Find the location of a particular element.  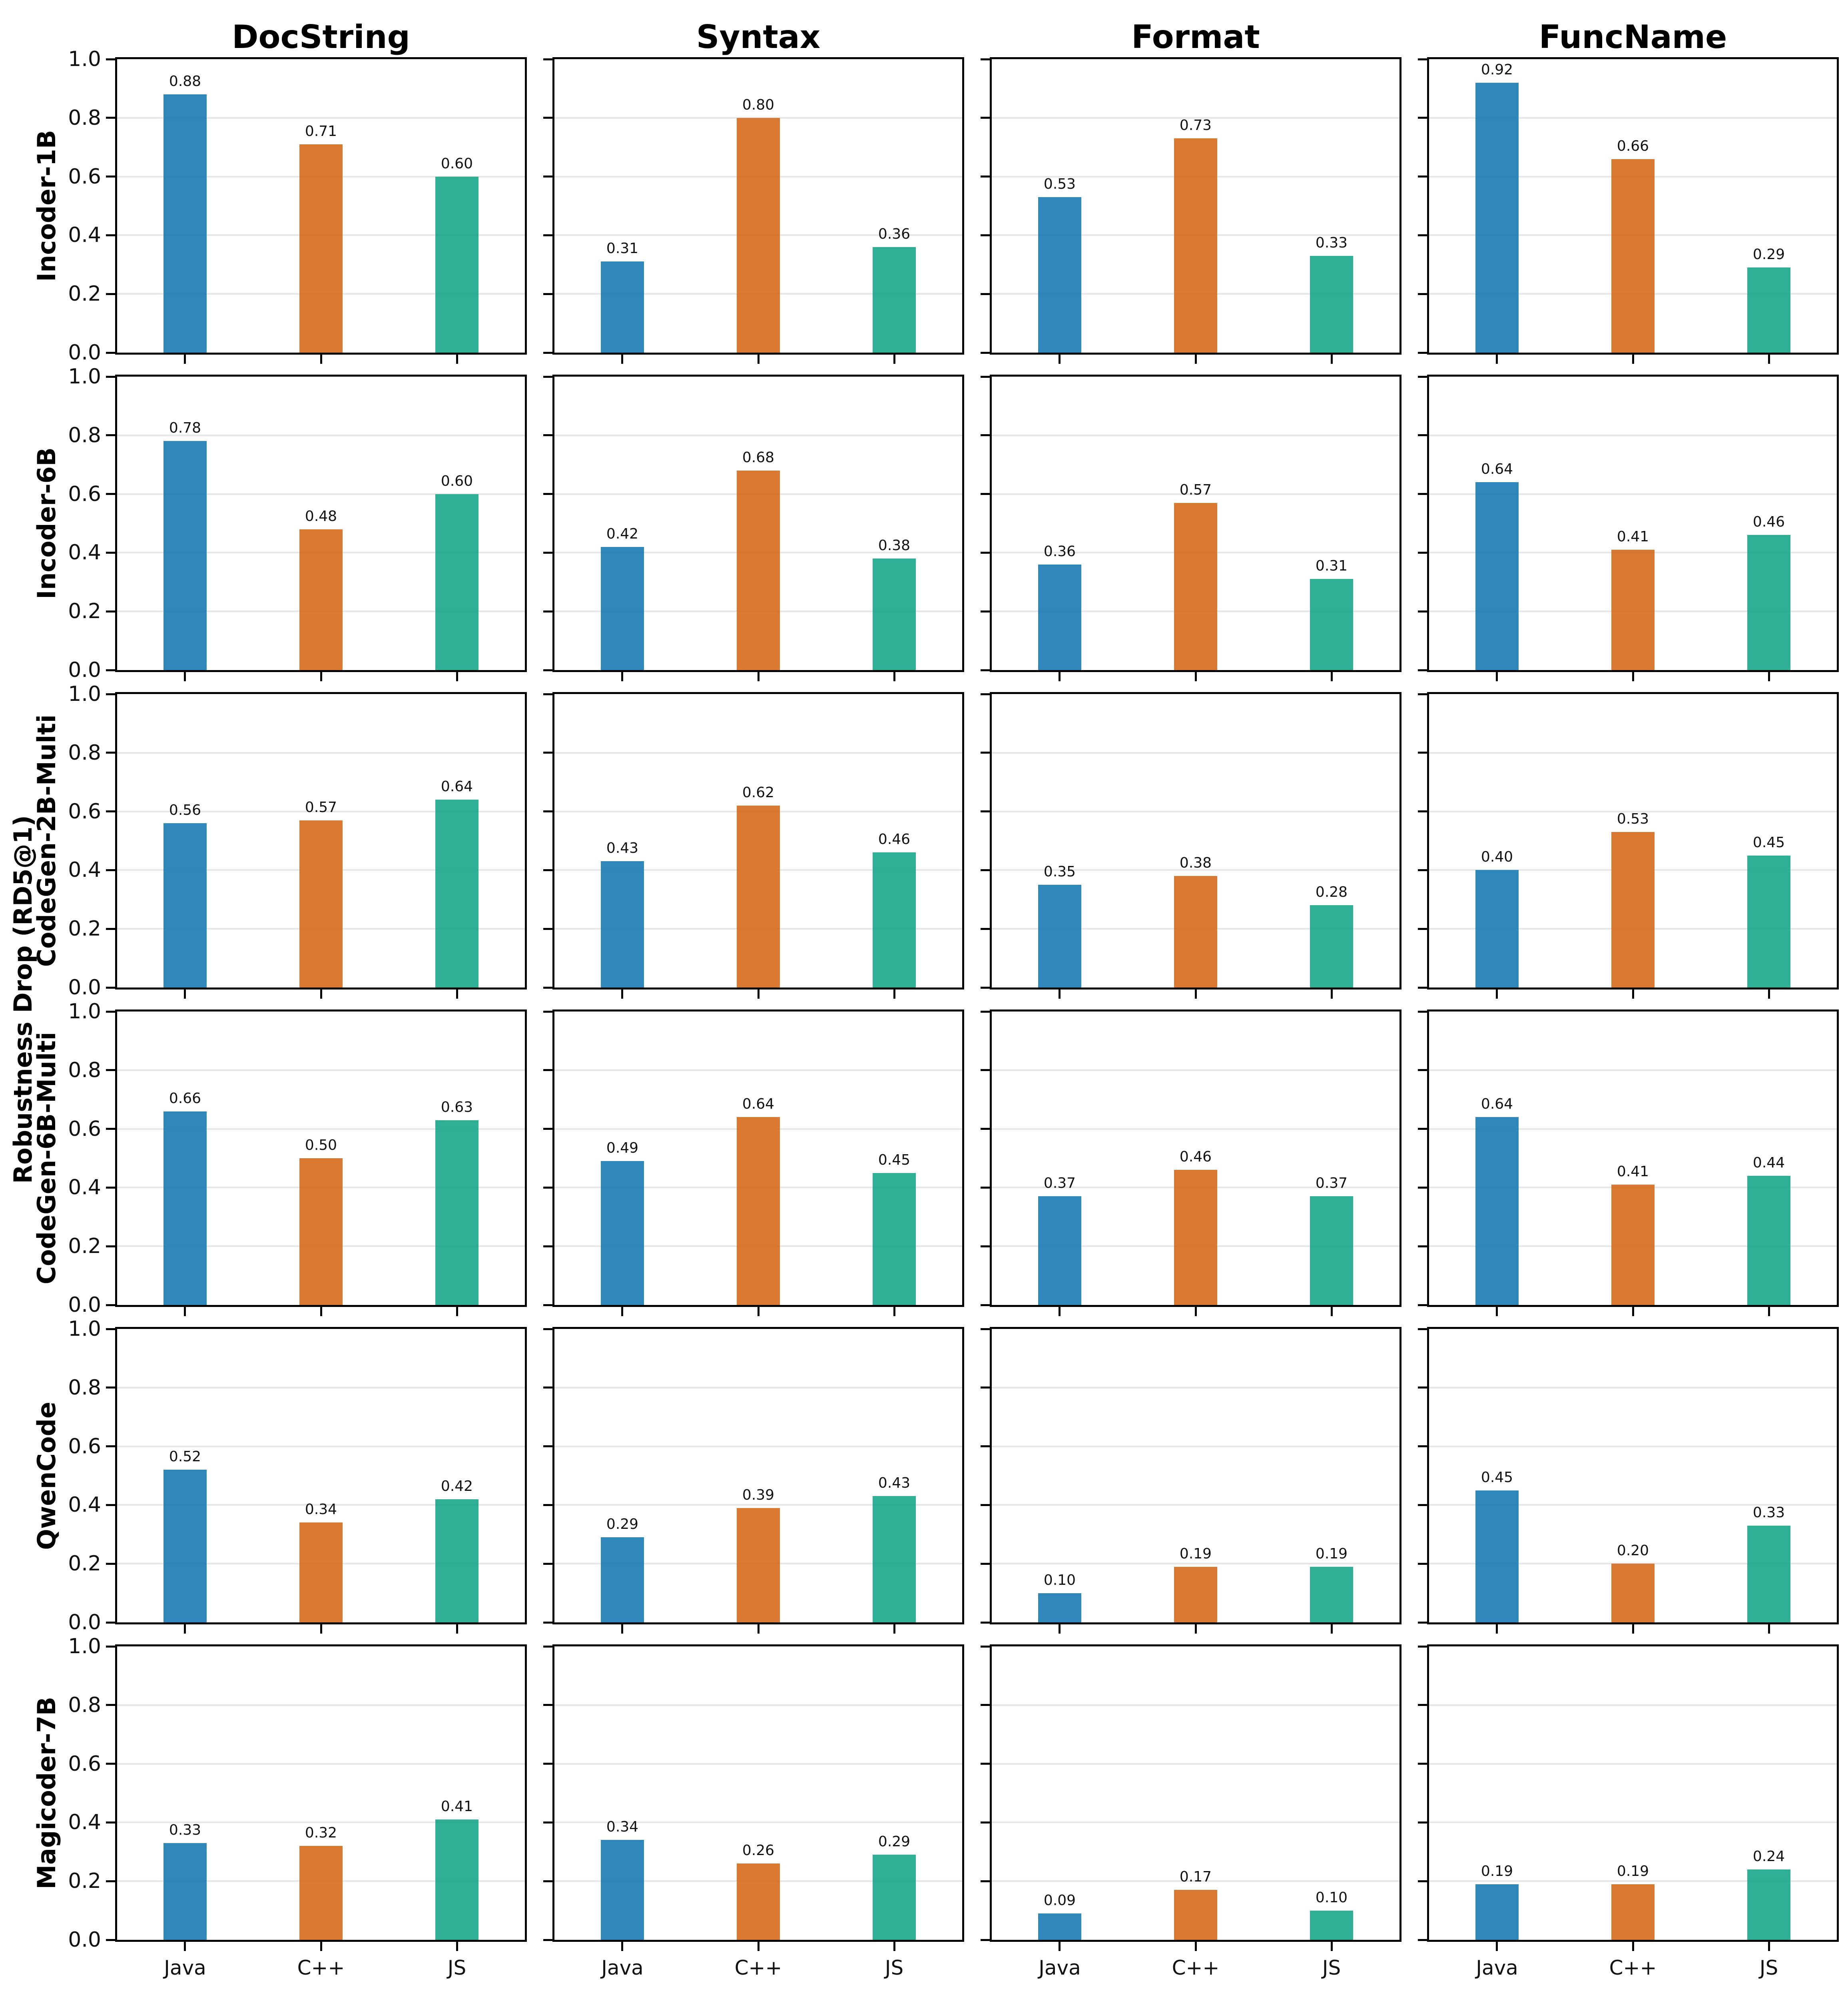

subplot-incoder-1b-syntax: 0.31 0.80 0.36 is located at coordinates (753, 211).